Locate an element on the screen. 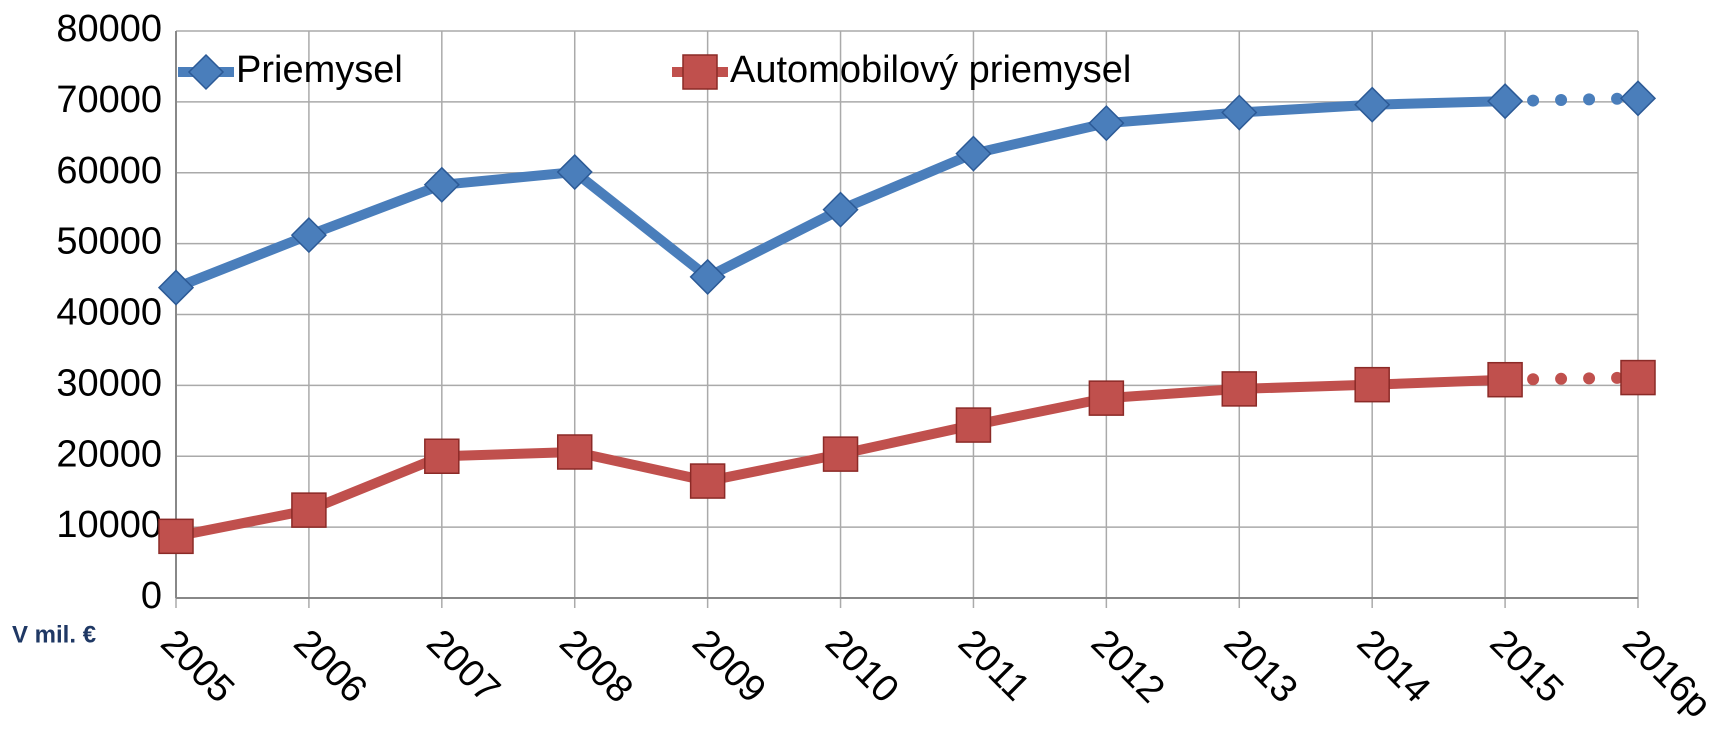  unit-annotation: V mil. € is located at coordinates (54, 634).